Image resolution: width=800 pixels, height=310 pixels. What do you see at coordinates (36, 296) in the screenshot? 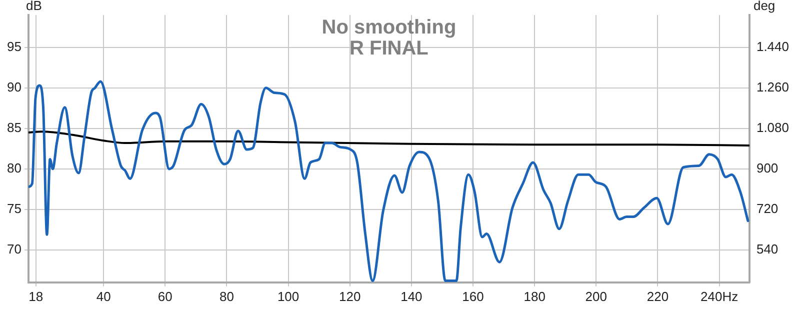
I see `x-tick-label: 18` at bounding box center [36, 296].